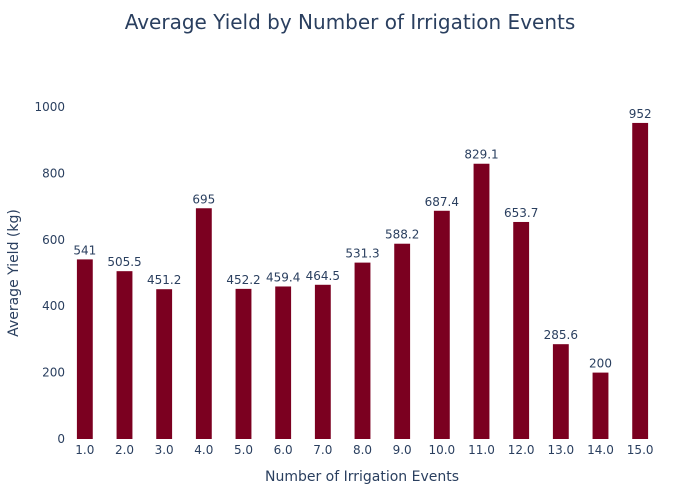  Describe the element at coordinates (521, 213) in the screenshot. I see `bar-value-label: 653.7` at that location.